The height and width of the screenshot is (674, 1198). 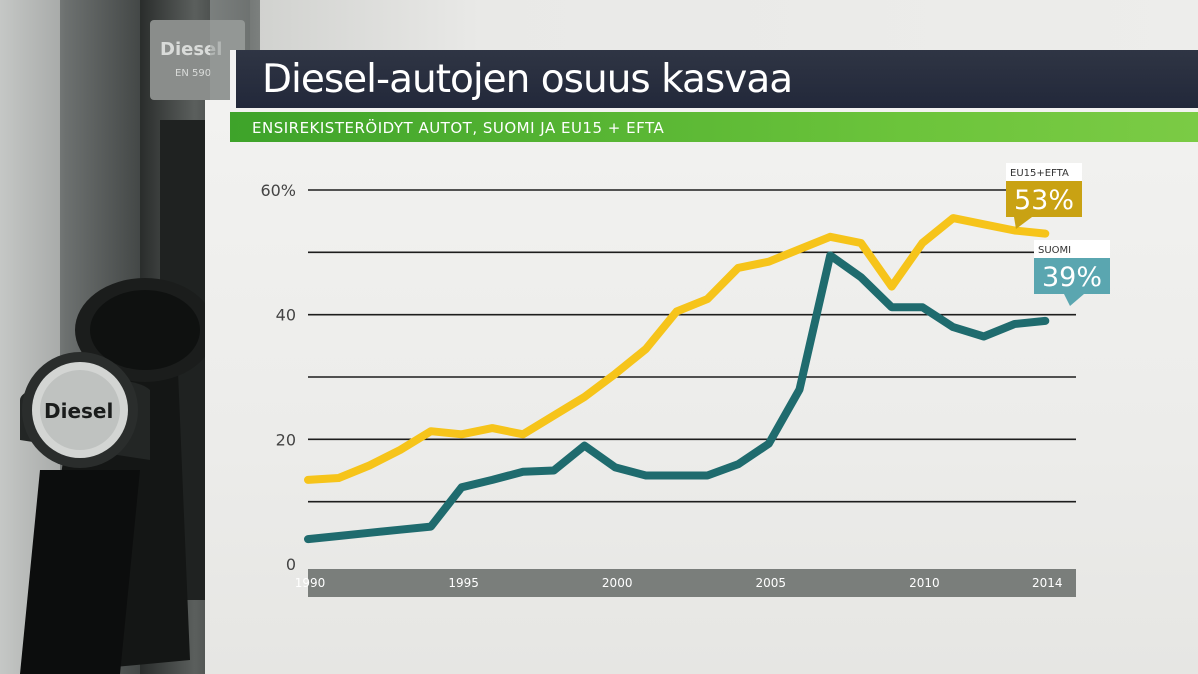 I want to click on x-tick-label: 2000, so click(x=617, y=583).